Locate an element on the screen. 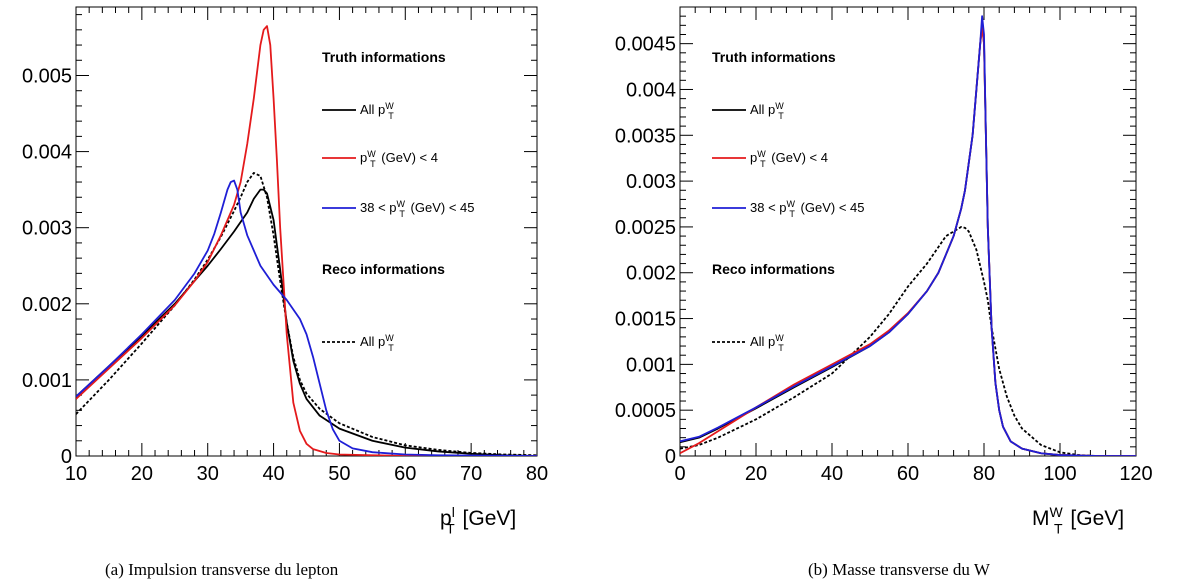 This screenshot has width=1179, height=588. x-tick-label: 10 is located at coordinates (76, 474).